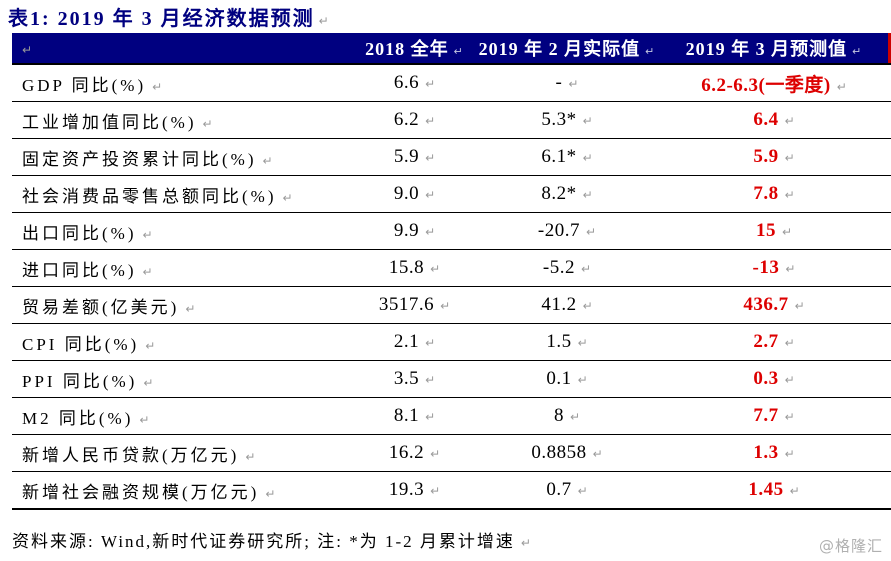 The height and width of the screenshot is (561, 891). Describe the element at coordinates (766, 193) in the screenshot. I see `cell-text: 7.8` at that location.